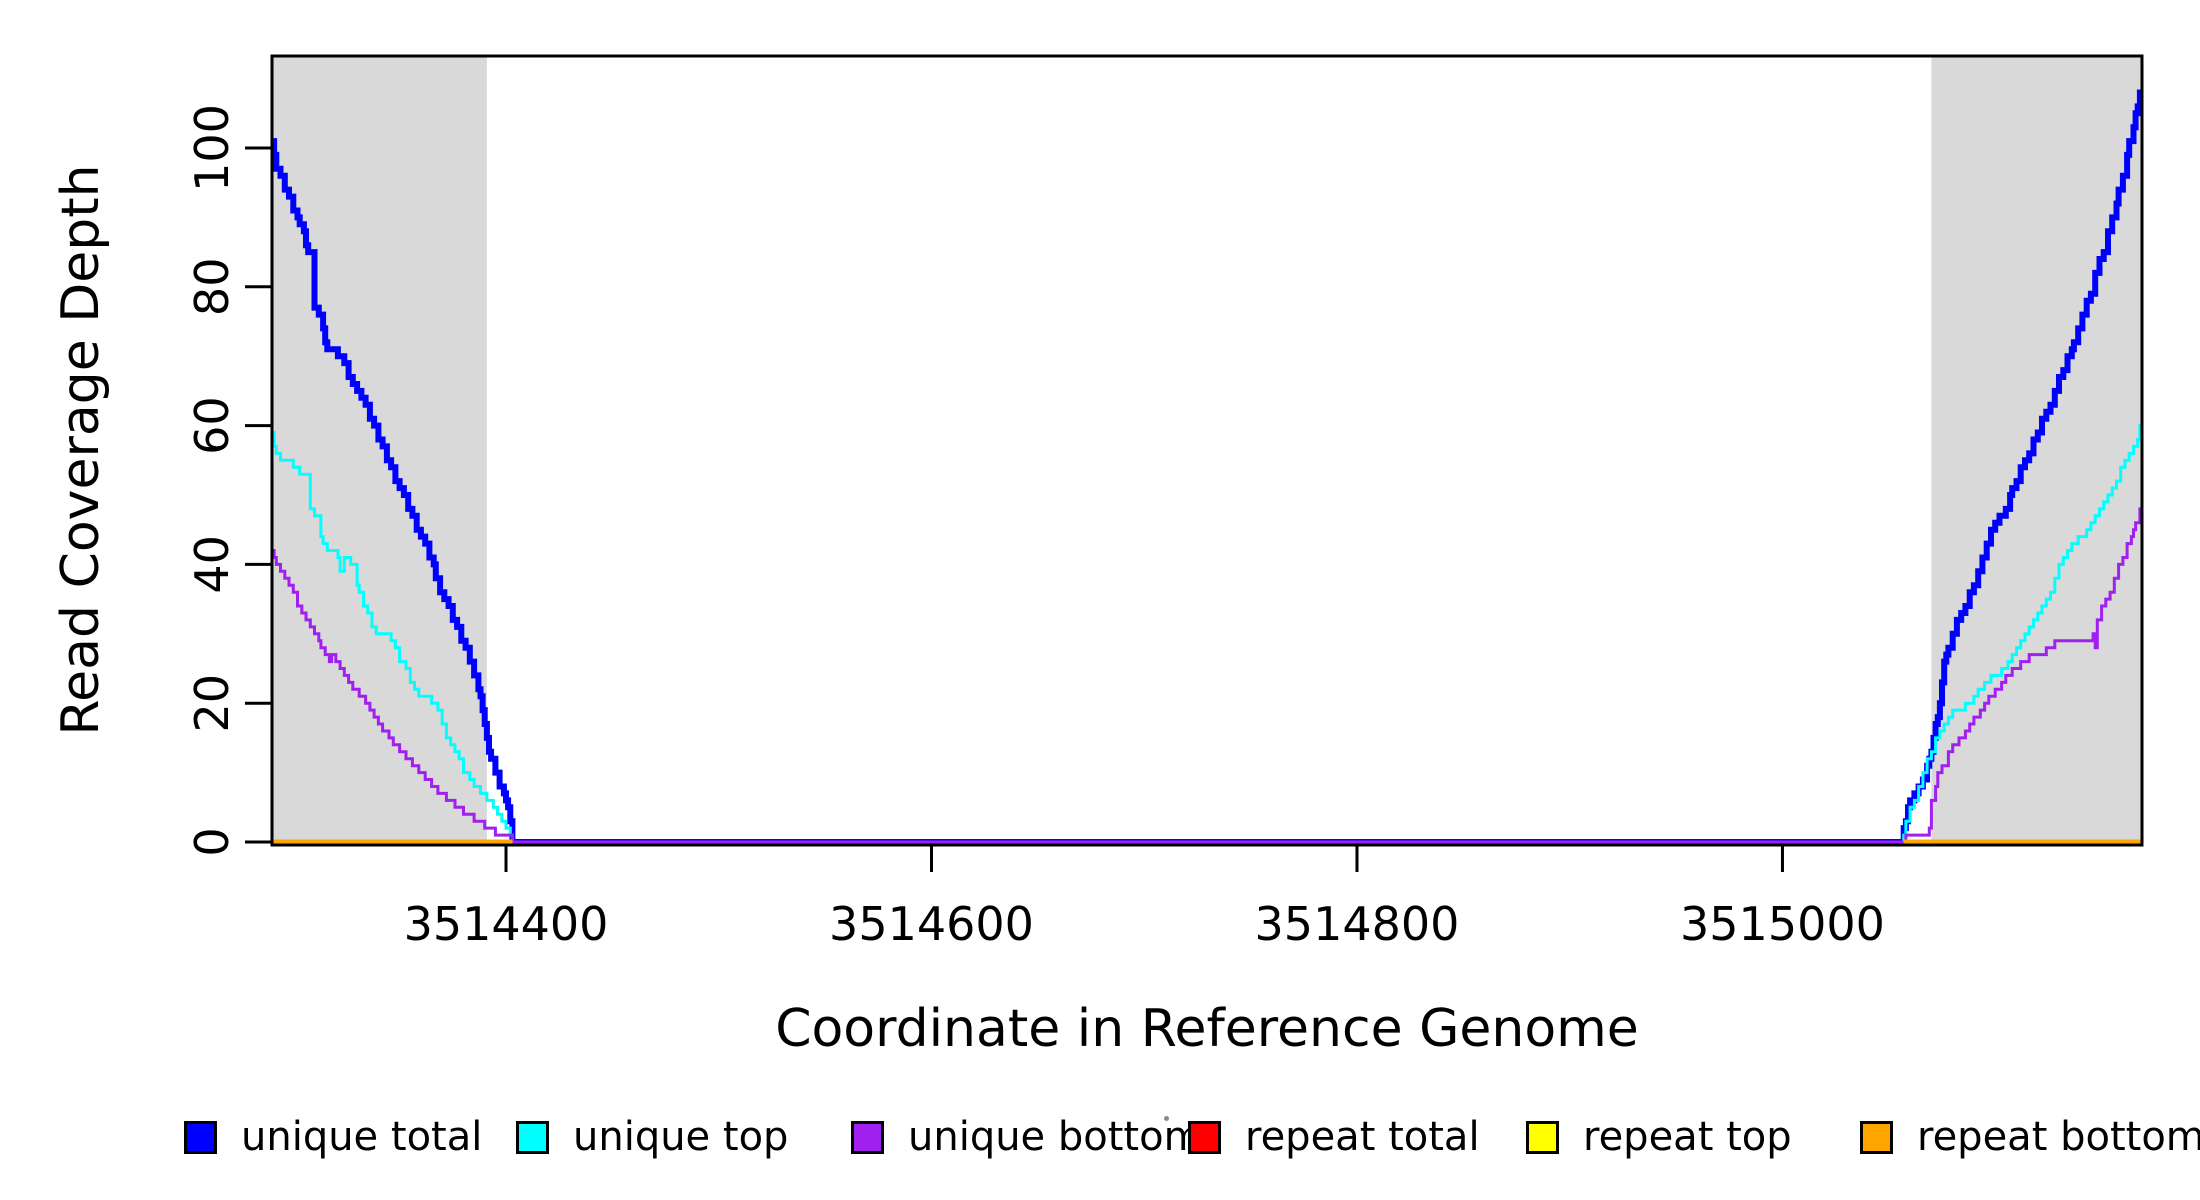 The image size is (2200, 1200). Describe the element at coordinates (212, 703) in the screenshot. I see `y-tick-label: 20` at that location.